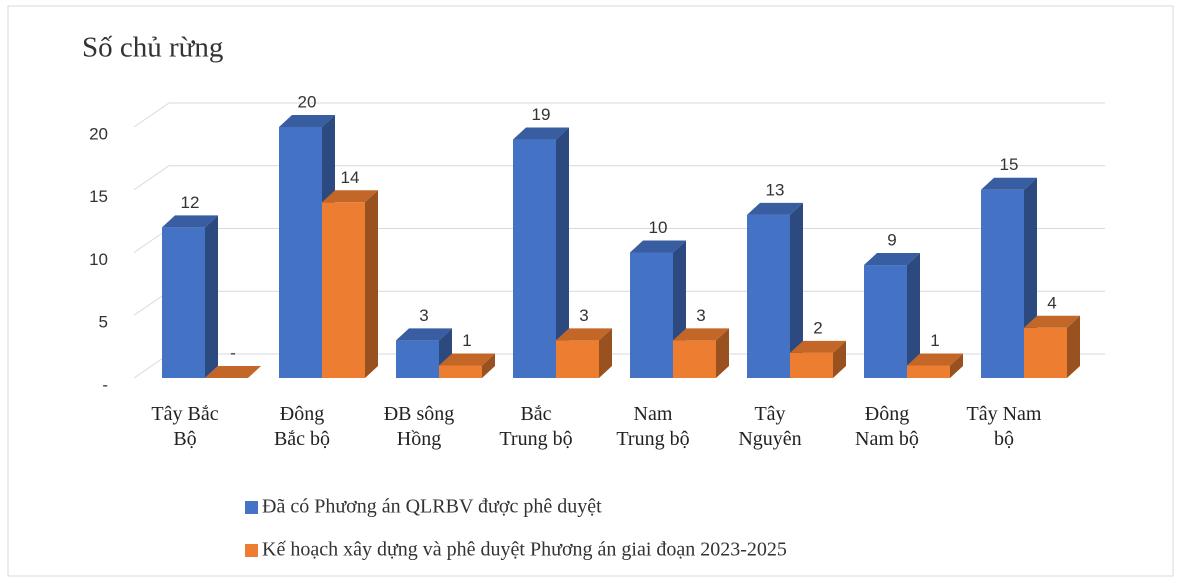 This screenshot has height=580, width=1181. What do you see at coordinates (817, 327) in the screenshot?
I see `data-label: 2` at bounding box center [817, 327].